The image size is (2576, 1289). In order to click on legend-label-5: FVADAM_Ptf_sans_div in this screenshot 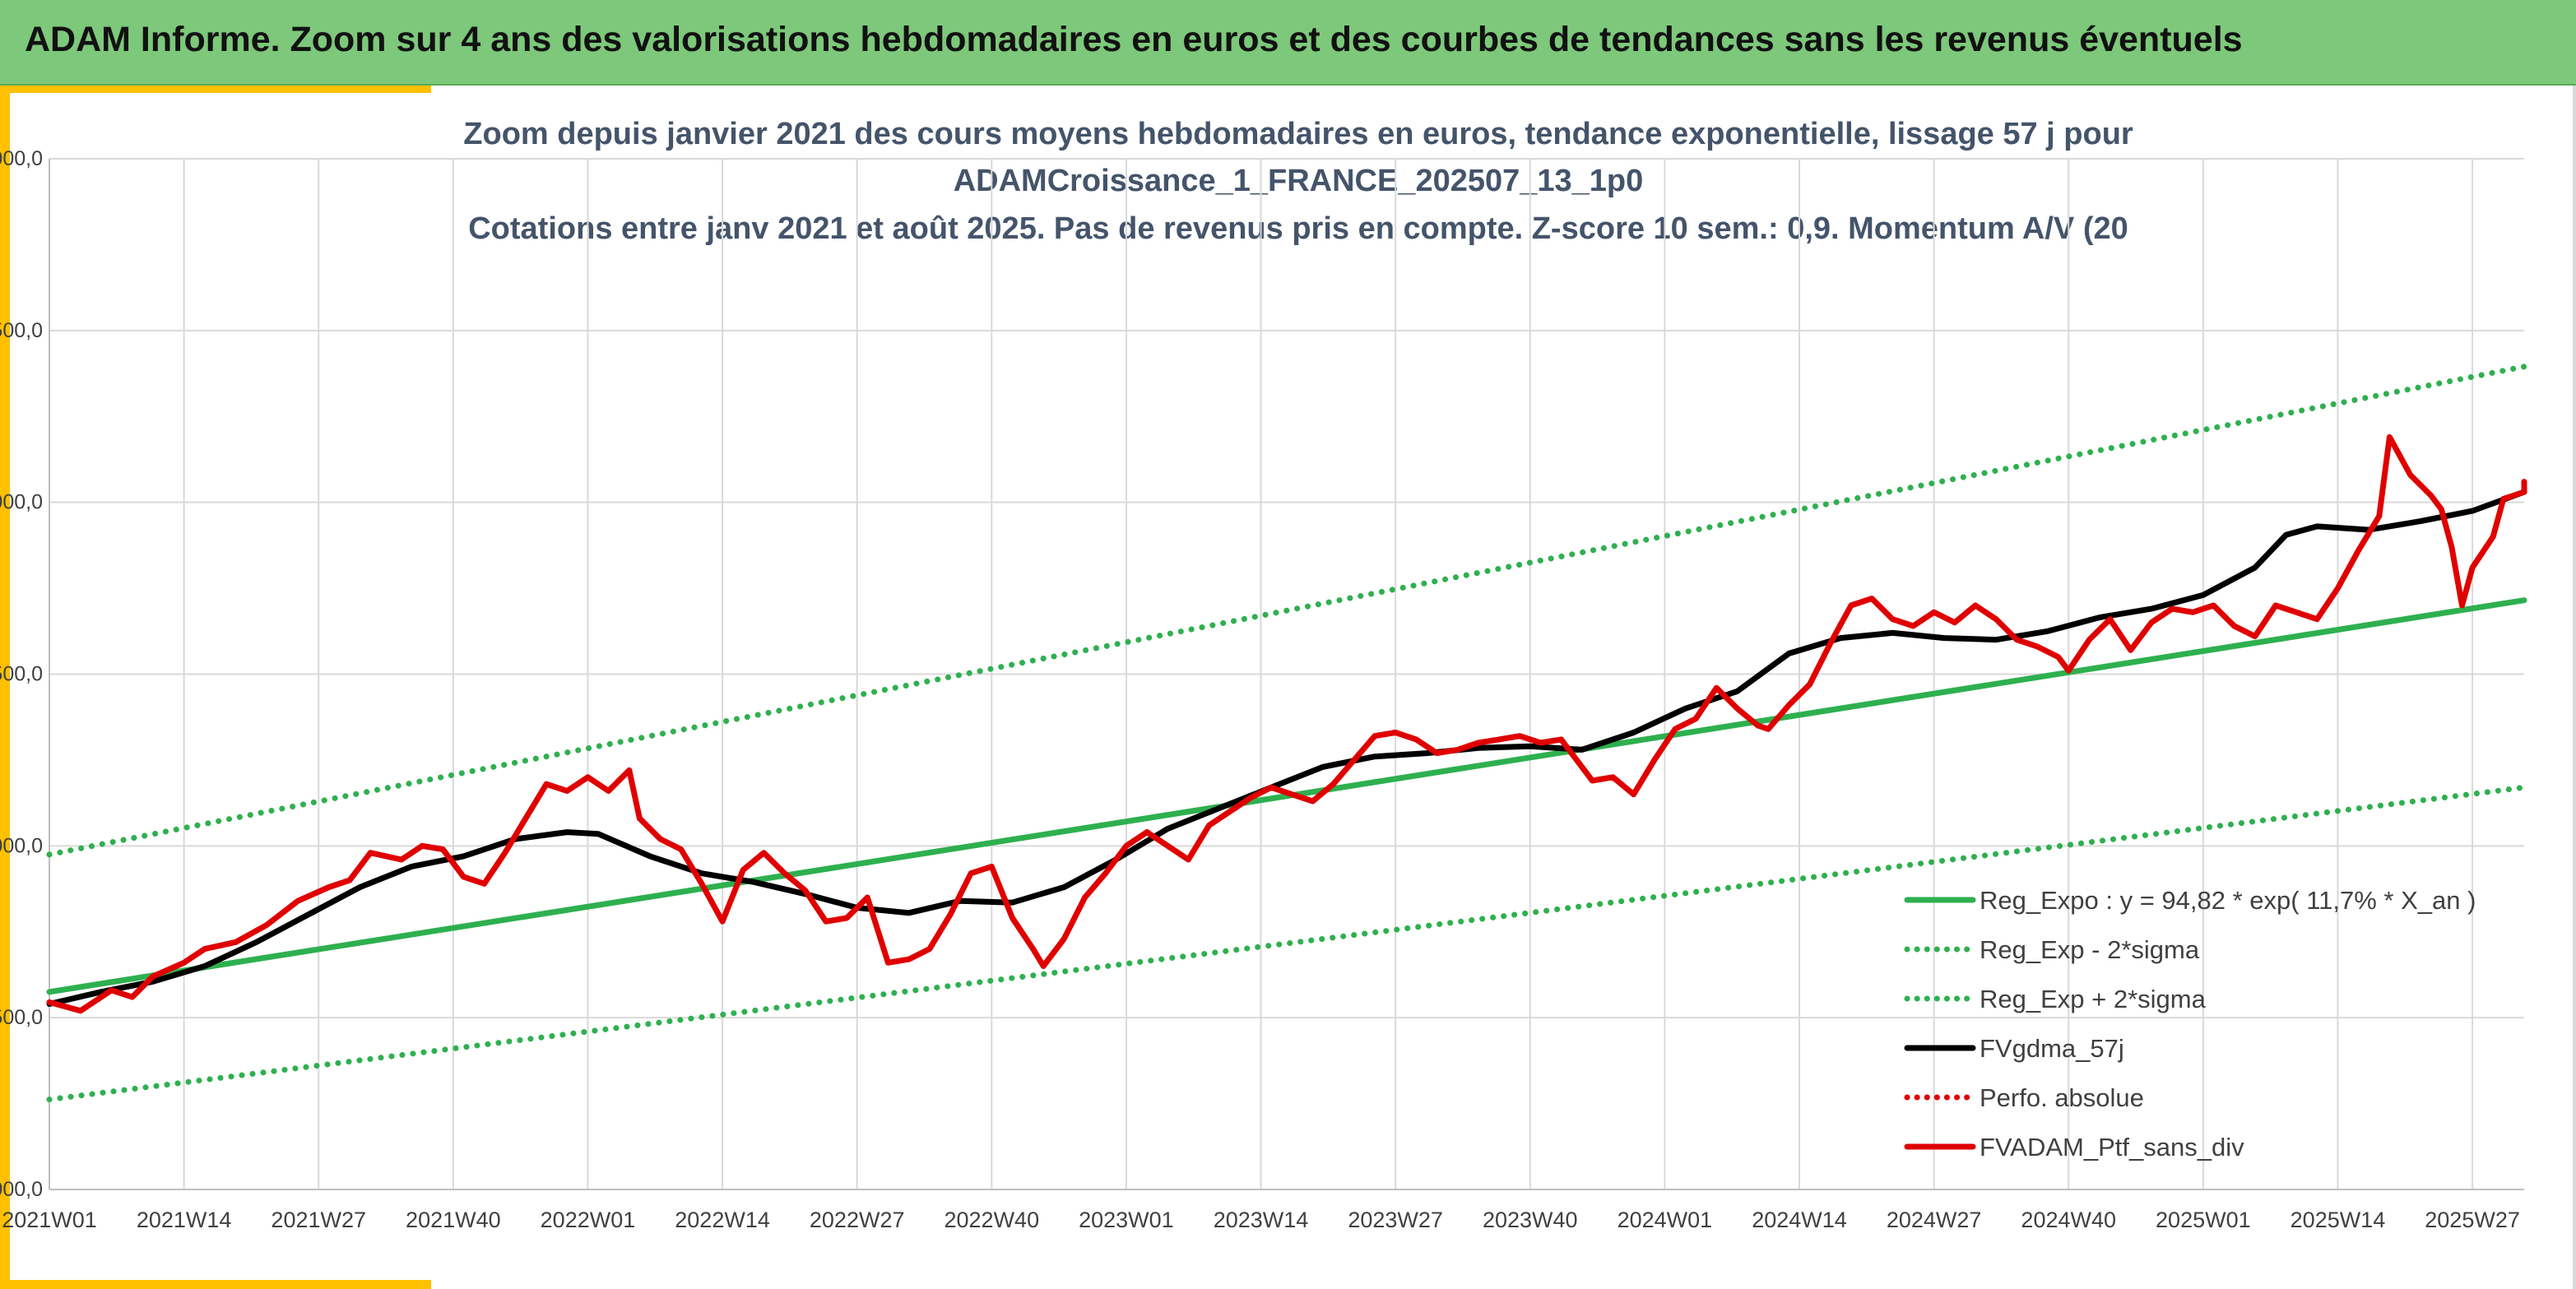, I will do `click(2112, 1147)`.